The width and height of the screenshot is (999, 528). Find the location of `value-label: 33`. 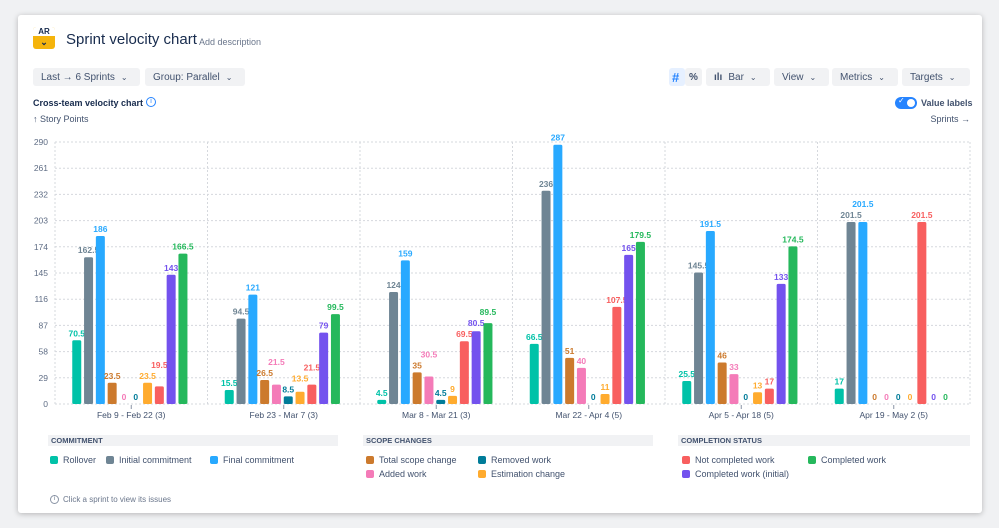

value-label: 33 is located at coordinates (734, 367).